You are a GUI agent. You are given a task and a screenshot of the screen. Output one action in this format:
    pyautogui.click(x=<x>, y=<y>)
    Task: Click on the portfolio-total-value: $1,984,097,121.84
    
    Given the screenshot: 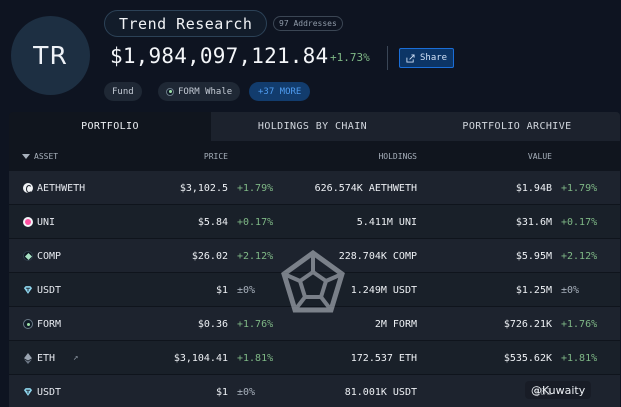 What is the action you would take?
    pyautogui.click(x=219, y=56)
    